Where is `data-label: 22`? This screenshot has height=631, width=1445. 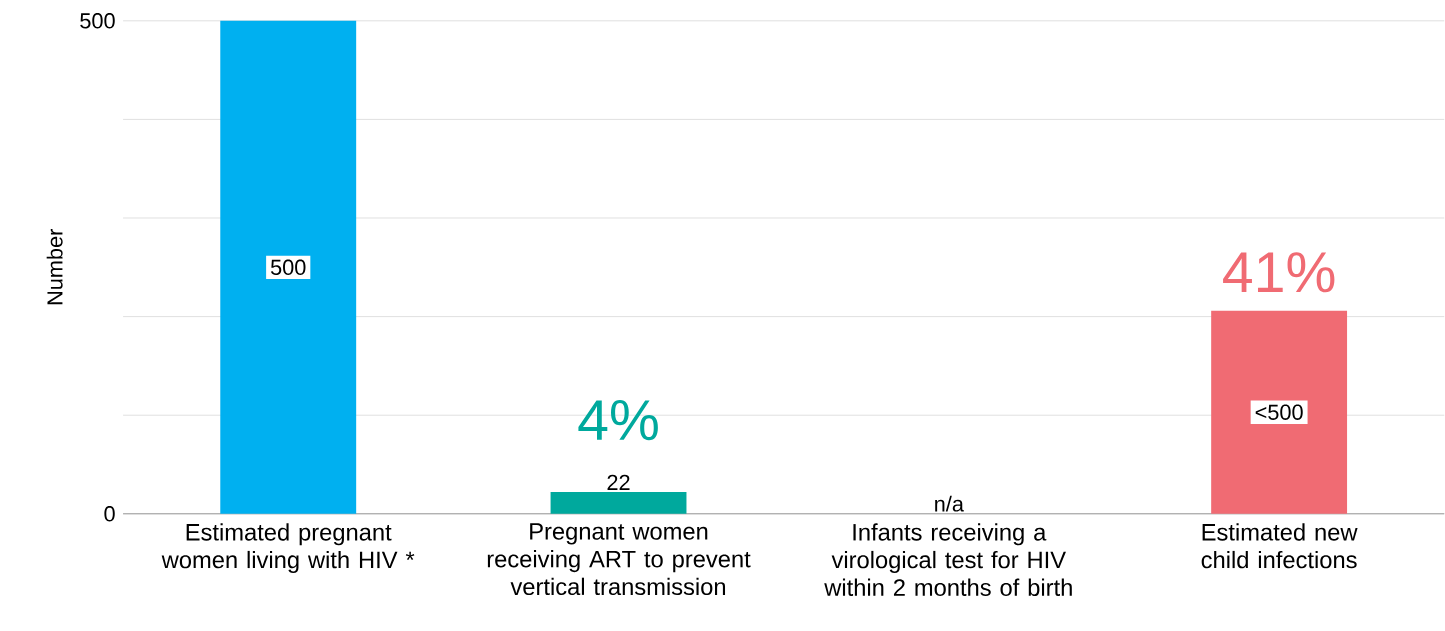 data-label: 22 is located at coordinates (618, 482).